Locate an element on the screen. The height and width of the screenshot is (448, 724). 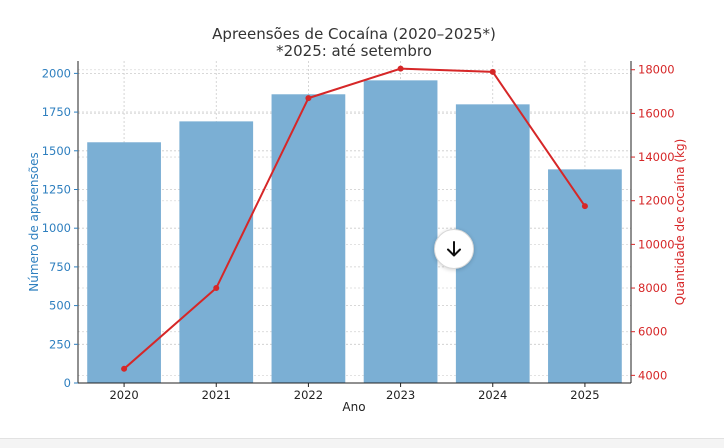
chart-subtitle: *2025: até setembro is located at coordinates (354, 51).